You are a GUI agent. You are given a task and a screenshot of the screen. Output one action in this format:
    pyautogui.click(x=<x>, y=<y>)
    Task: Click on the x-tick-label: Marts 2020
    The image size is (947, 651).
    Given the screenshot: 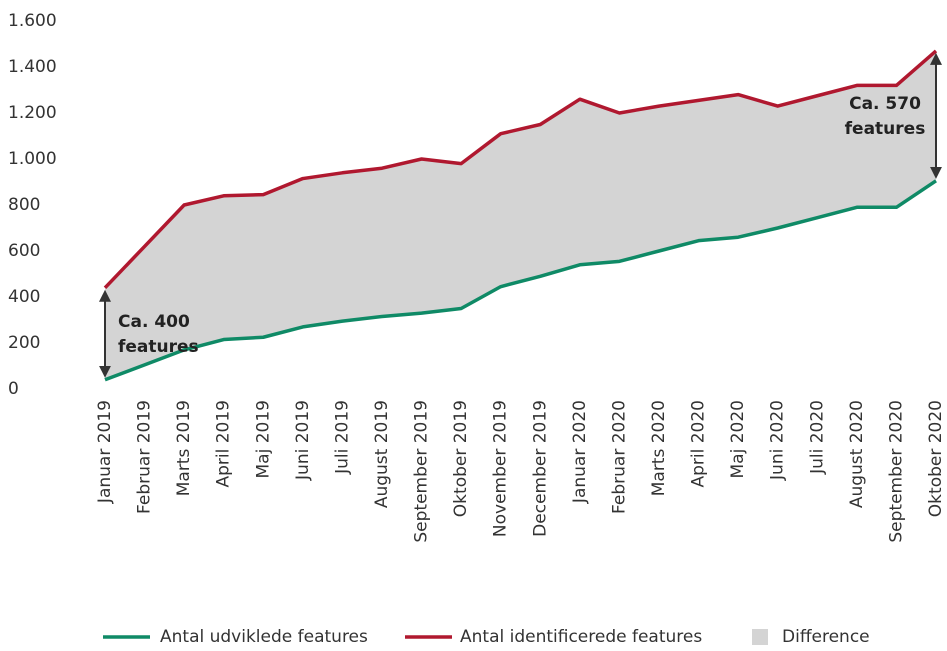 What is the action you would take?
    pyautogui.click(x=659, y=448)
    